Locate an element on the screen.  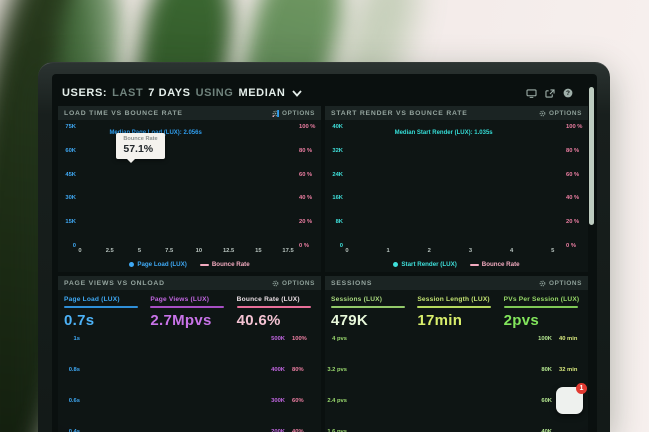
stat-page-views-lux-: Page Views (LUX) 2.7Mpvs is located at coordinates (190, 316).